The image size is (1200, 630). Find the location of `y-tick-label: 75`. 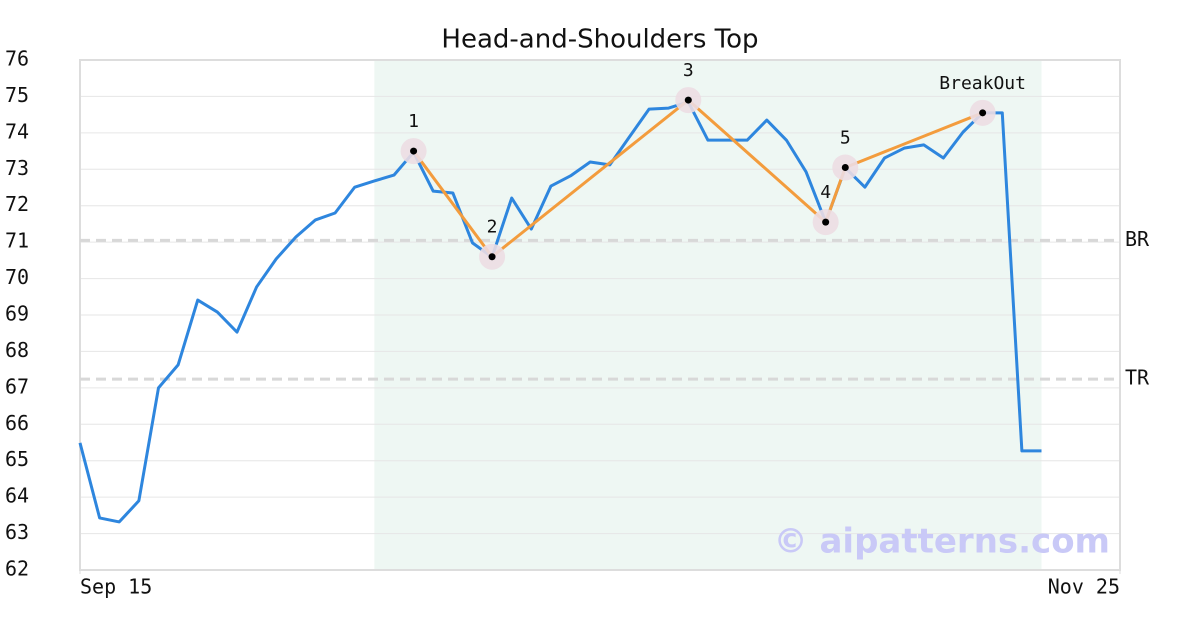

y-tick-label: 75 is located at coordinates (17, 95).